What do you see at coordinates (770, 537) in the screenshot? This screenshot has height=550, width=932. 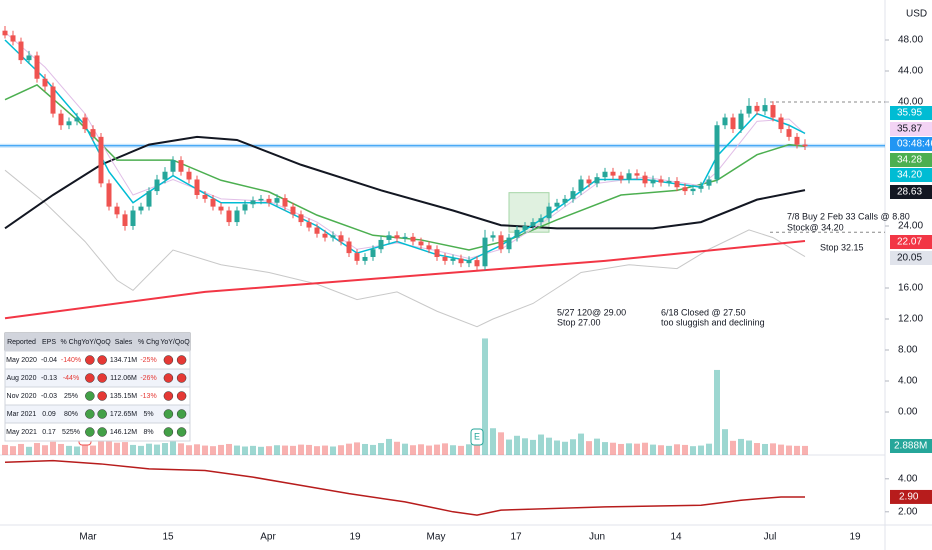 I see `x-tick-label: Jul` at bounding box center [770, 537].